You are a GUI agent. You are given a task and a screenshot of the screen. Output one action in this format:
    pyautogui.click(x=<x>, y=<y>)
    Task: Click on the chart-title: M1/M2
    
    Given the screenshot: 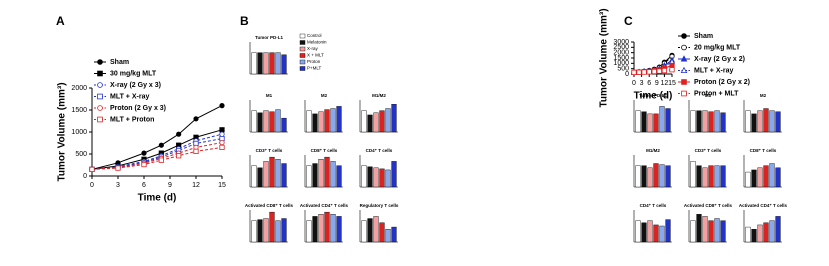 What is the action you would take?
    pyautogui.click(x=653, y=150)
    